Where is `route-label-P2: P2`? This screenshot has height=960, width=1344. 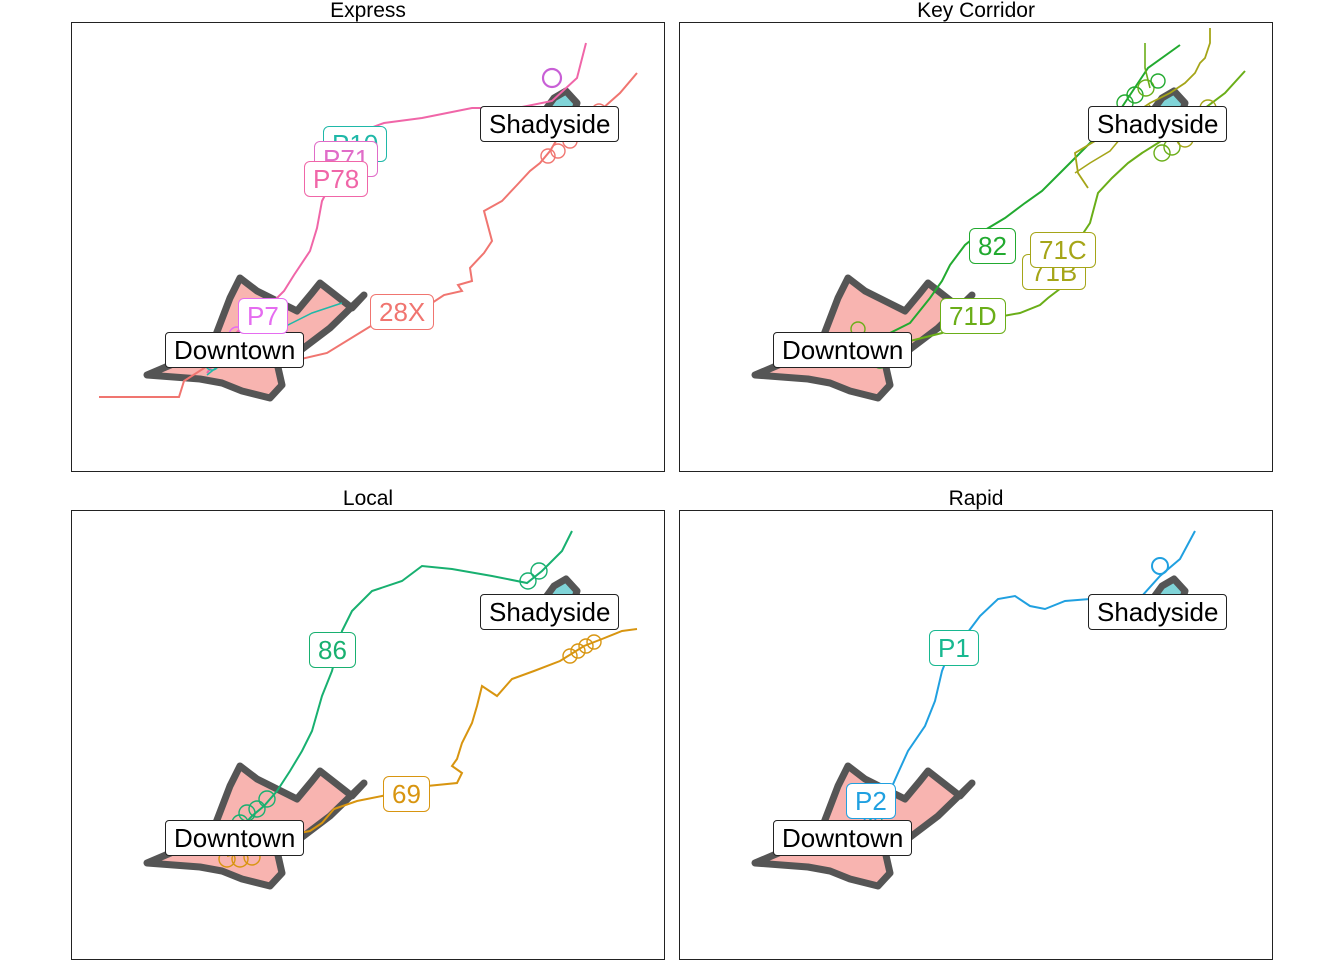 route-label-P2: P2 is located at coordinates (871, 801).